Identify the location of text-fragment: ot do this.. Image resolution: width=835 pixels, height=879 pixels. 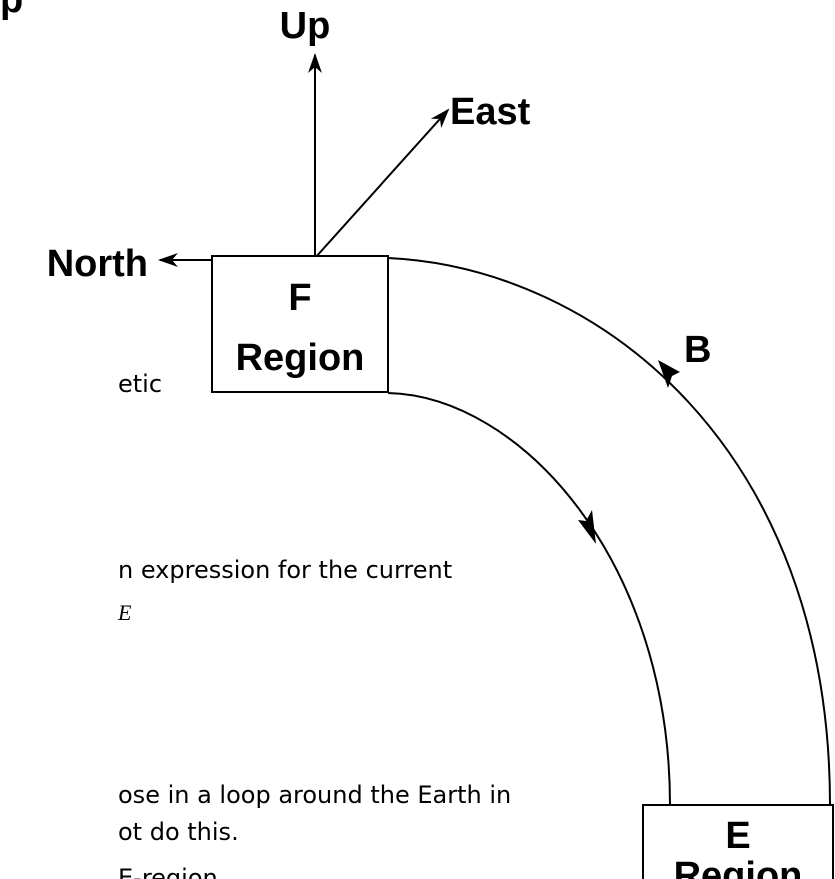
(178, 832).